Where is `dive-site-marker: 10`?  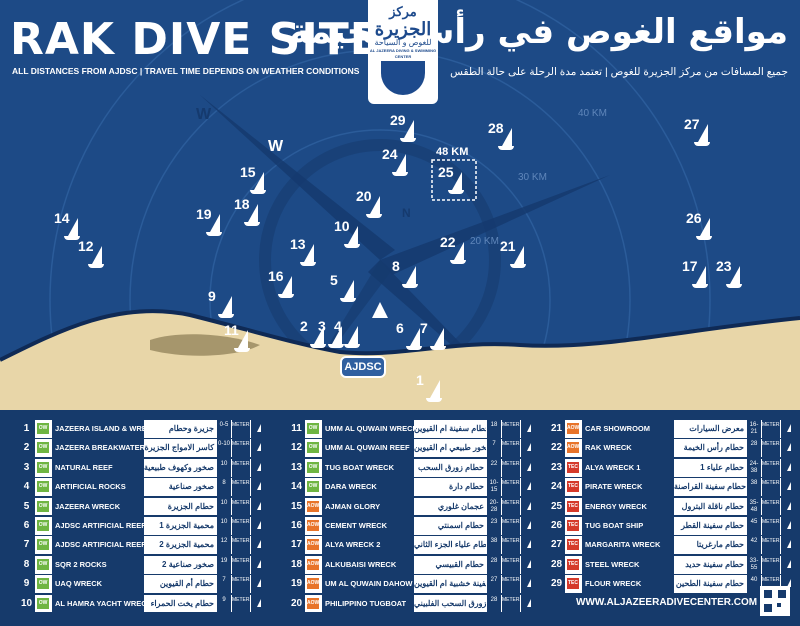 dive-site-marker: 10 is located at coordinates (352, 235).